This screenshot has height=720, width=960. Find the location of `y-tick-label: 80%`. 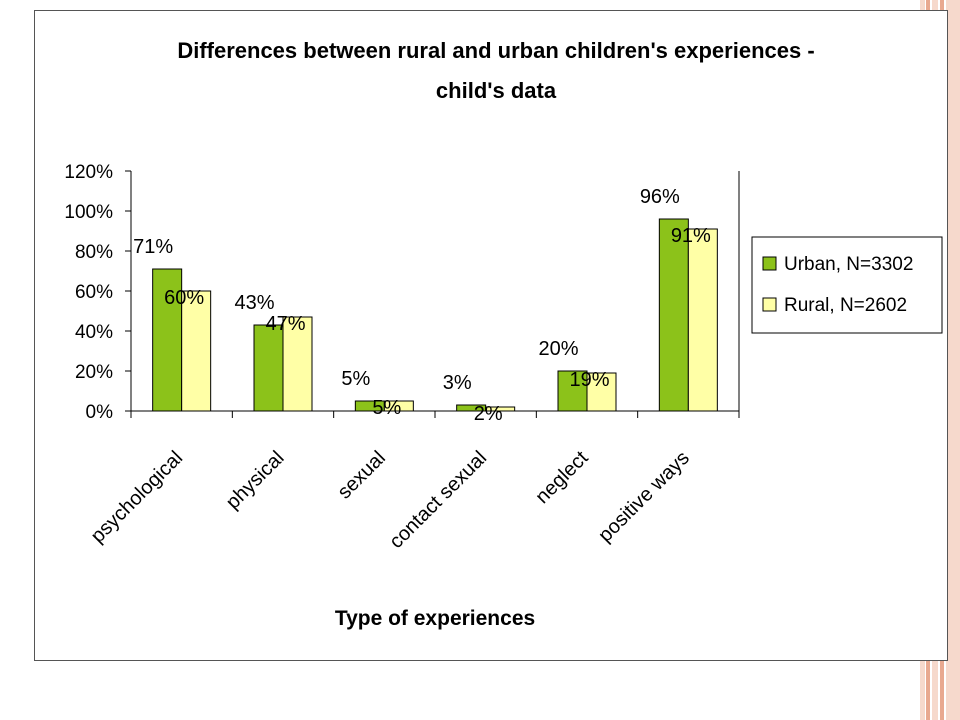

y-tick-label: 80% is located at coordinates (94, 252).